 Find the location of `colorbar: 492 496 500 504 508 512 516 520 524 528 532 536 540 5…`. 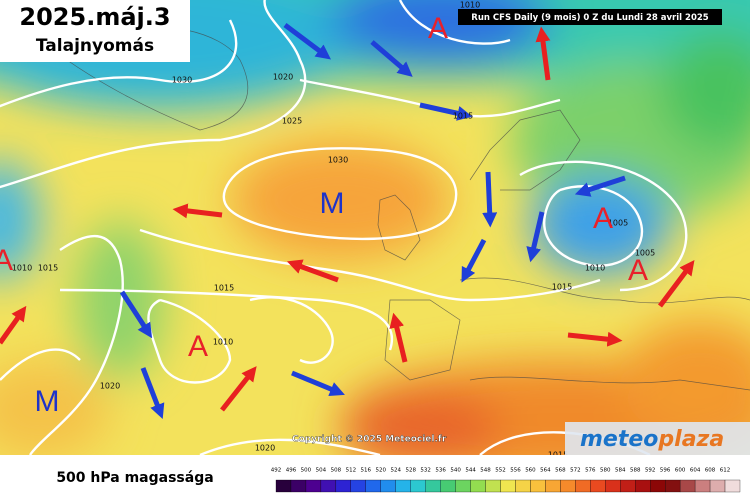

colorbar: 492 496 500 504 508 512 516 520 524 528 532 536 540 5… is located at coordinates (506, 480).